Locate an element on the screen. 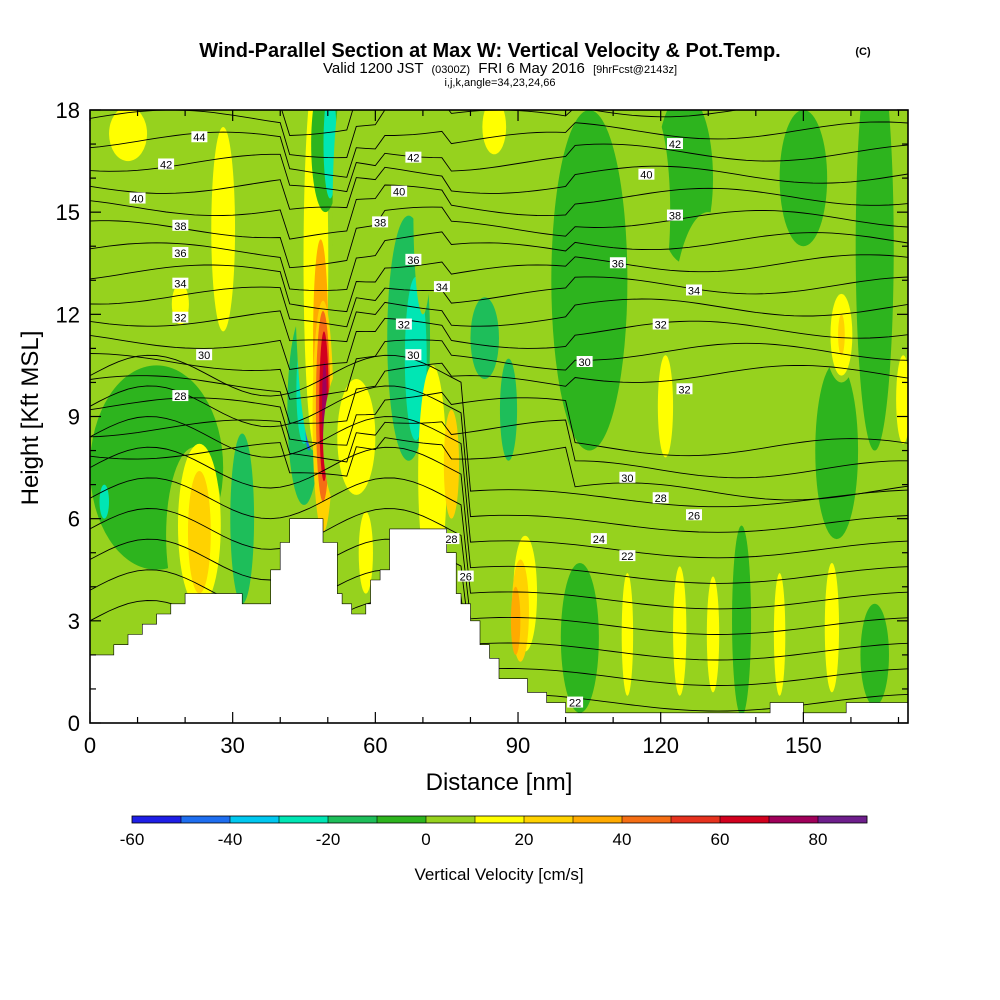 The height and width of the screenshot is (1000, 1000). colorbar: -60 -40 -20 0 20 40 60 80 is located at coordinates (494, 832).